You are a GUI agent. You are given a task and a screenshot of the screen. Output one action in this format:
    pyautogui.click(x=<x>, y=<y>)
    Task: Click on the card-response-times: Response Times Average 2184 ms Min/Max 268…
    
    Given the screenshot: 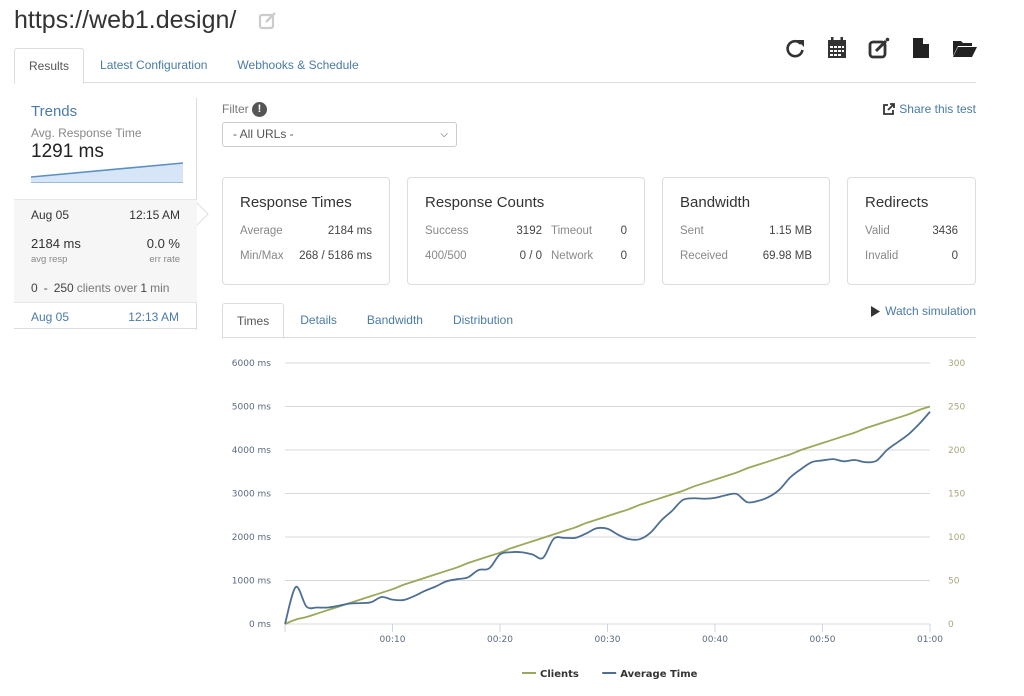 What is the action you would take?
    pyautogui.click(x=306, y=231)
    